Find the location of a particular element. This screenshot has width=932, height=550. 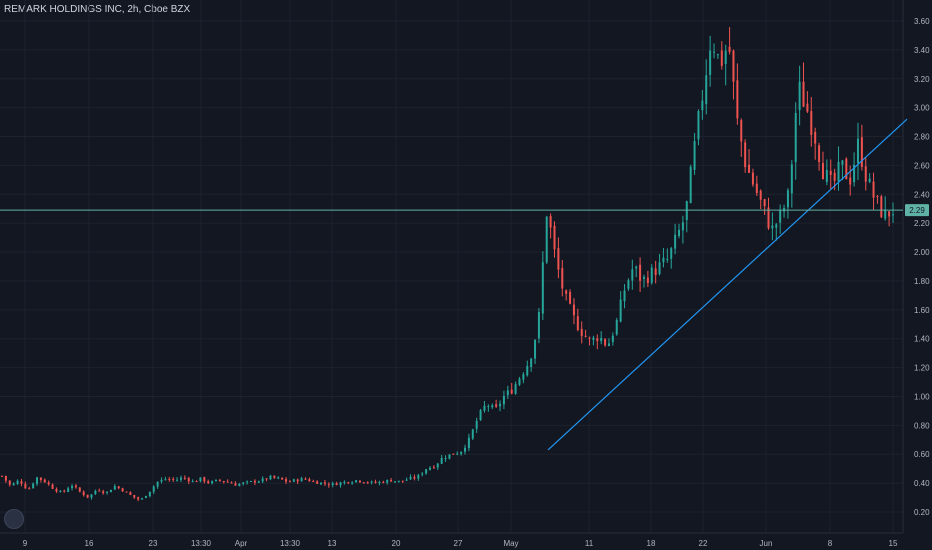

y-tick-label: 0.40 is located at coordinates (922, 483).